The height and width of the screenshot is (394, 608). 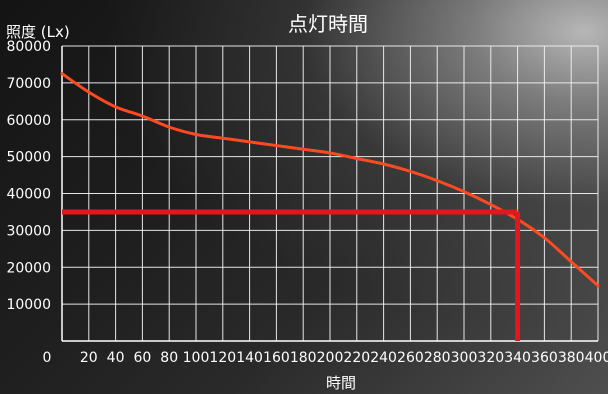 What do you see at coordinates (28, 84) in the screenshot?
I see `y-tick-label: 70000` at bounding box center [28, 84].